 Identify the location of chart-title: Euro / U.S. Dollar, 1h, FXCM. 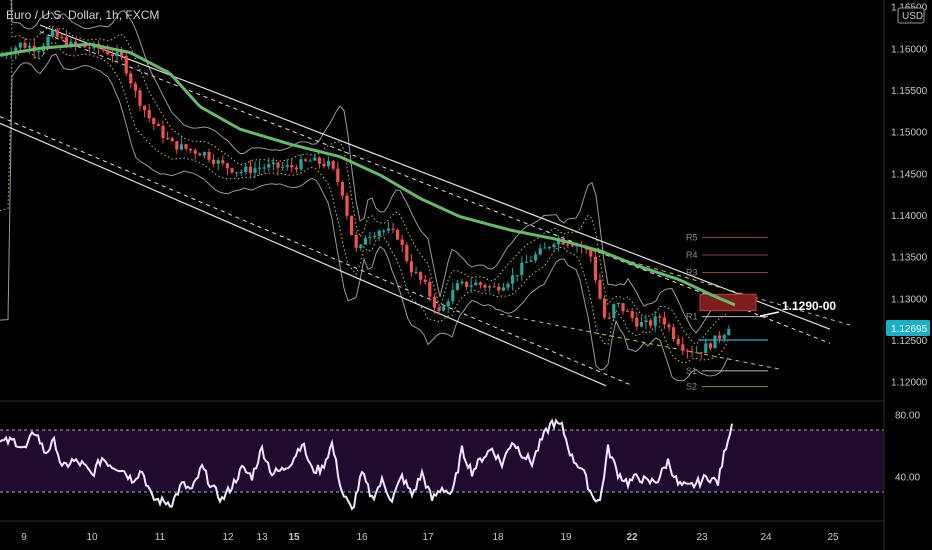
(83, 15).